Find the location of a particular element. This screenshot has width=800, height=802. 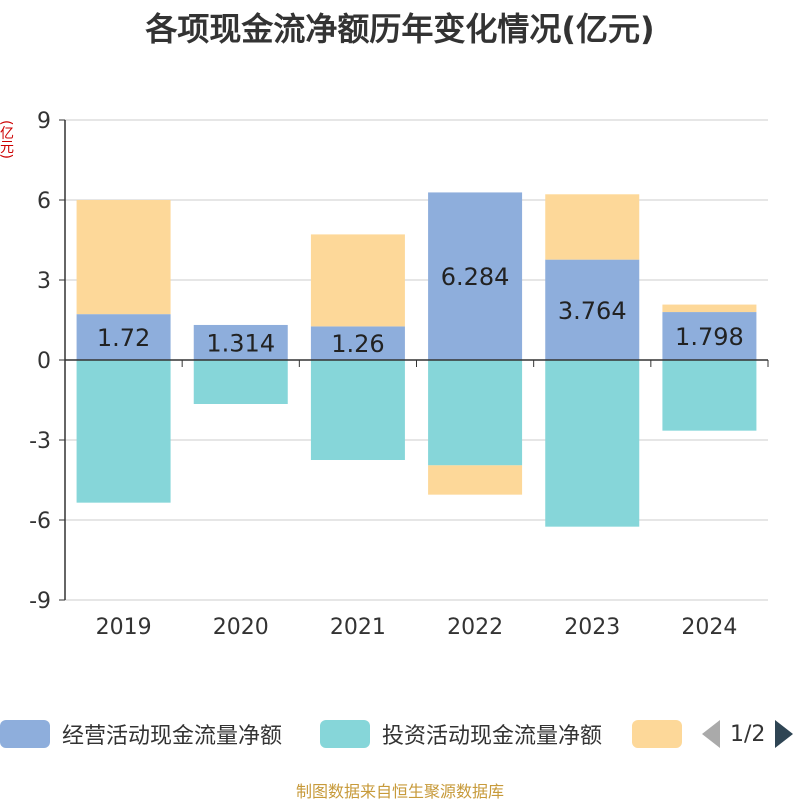

bar-operating-2022 is located at coordinates (475, 276).